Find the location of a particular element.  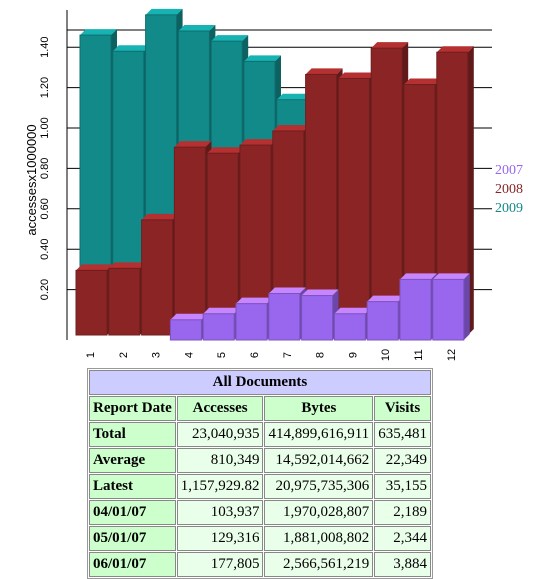

y-tick-label: 1.40 is located at coordinates (45, 46).